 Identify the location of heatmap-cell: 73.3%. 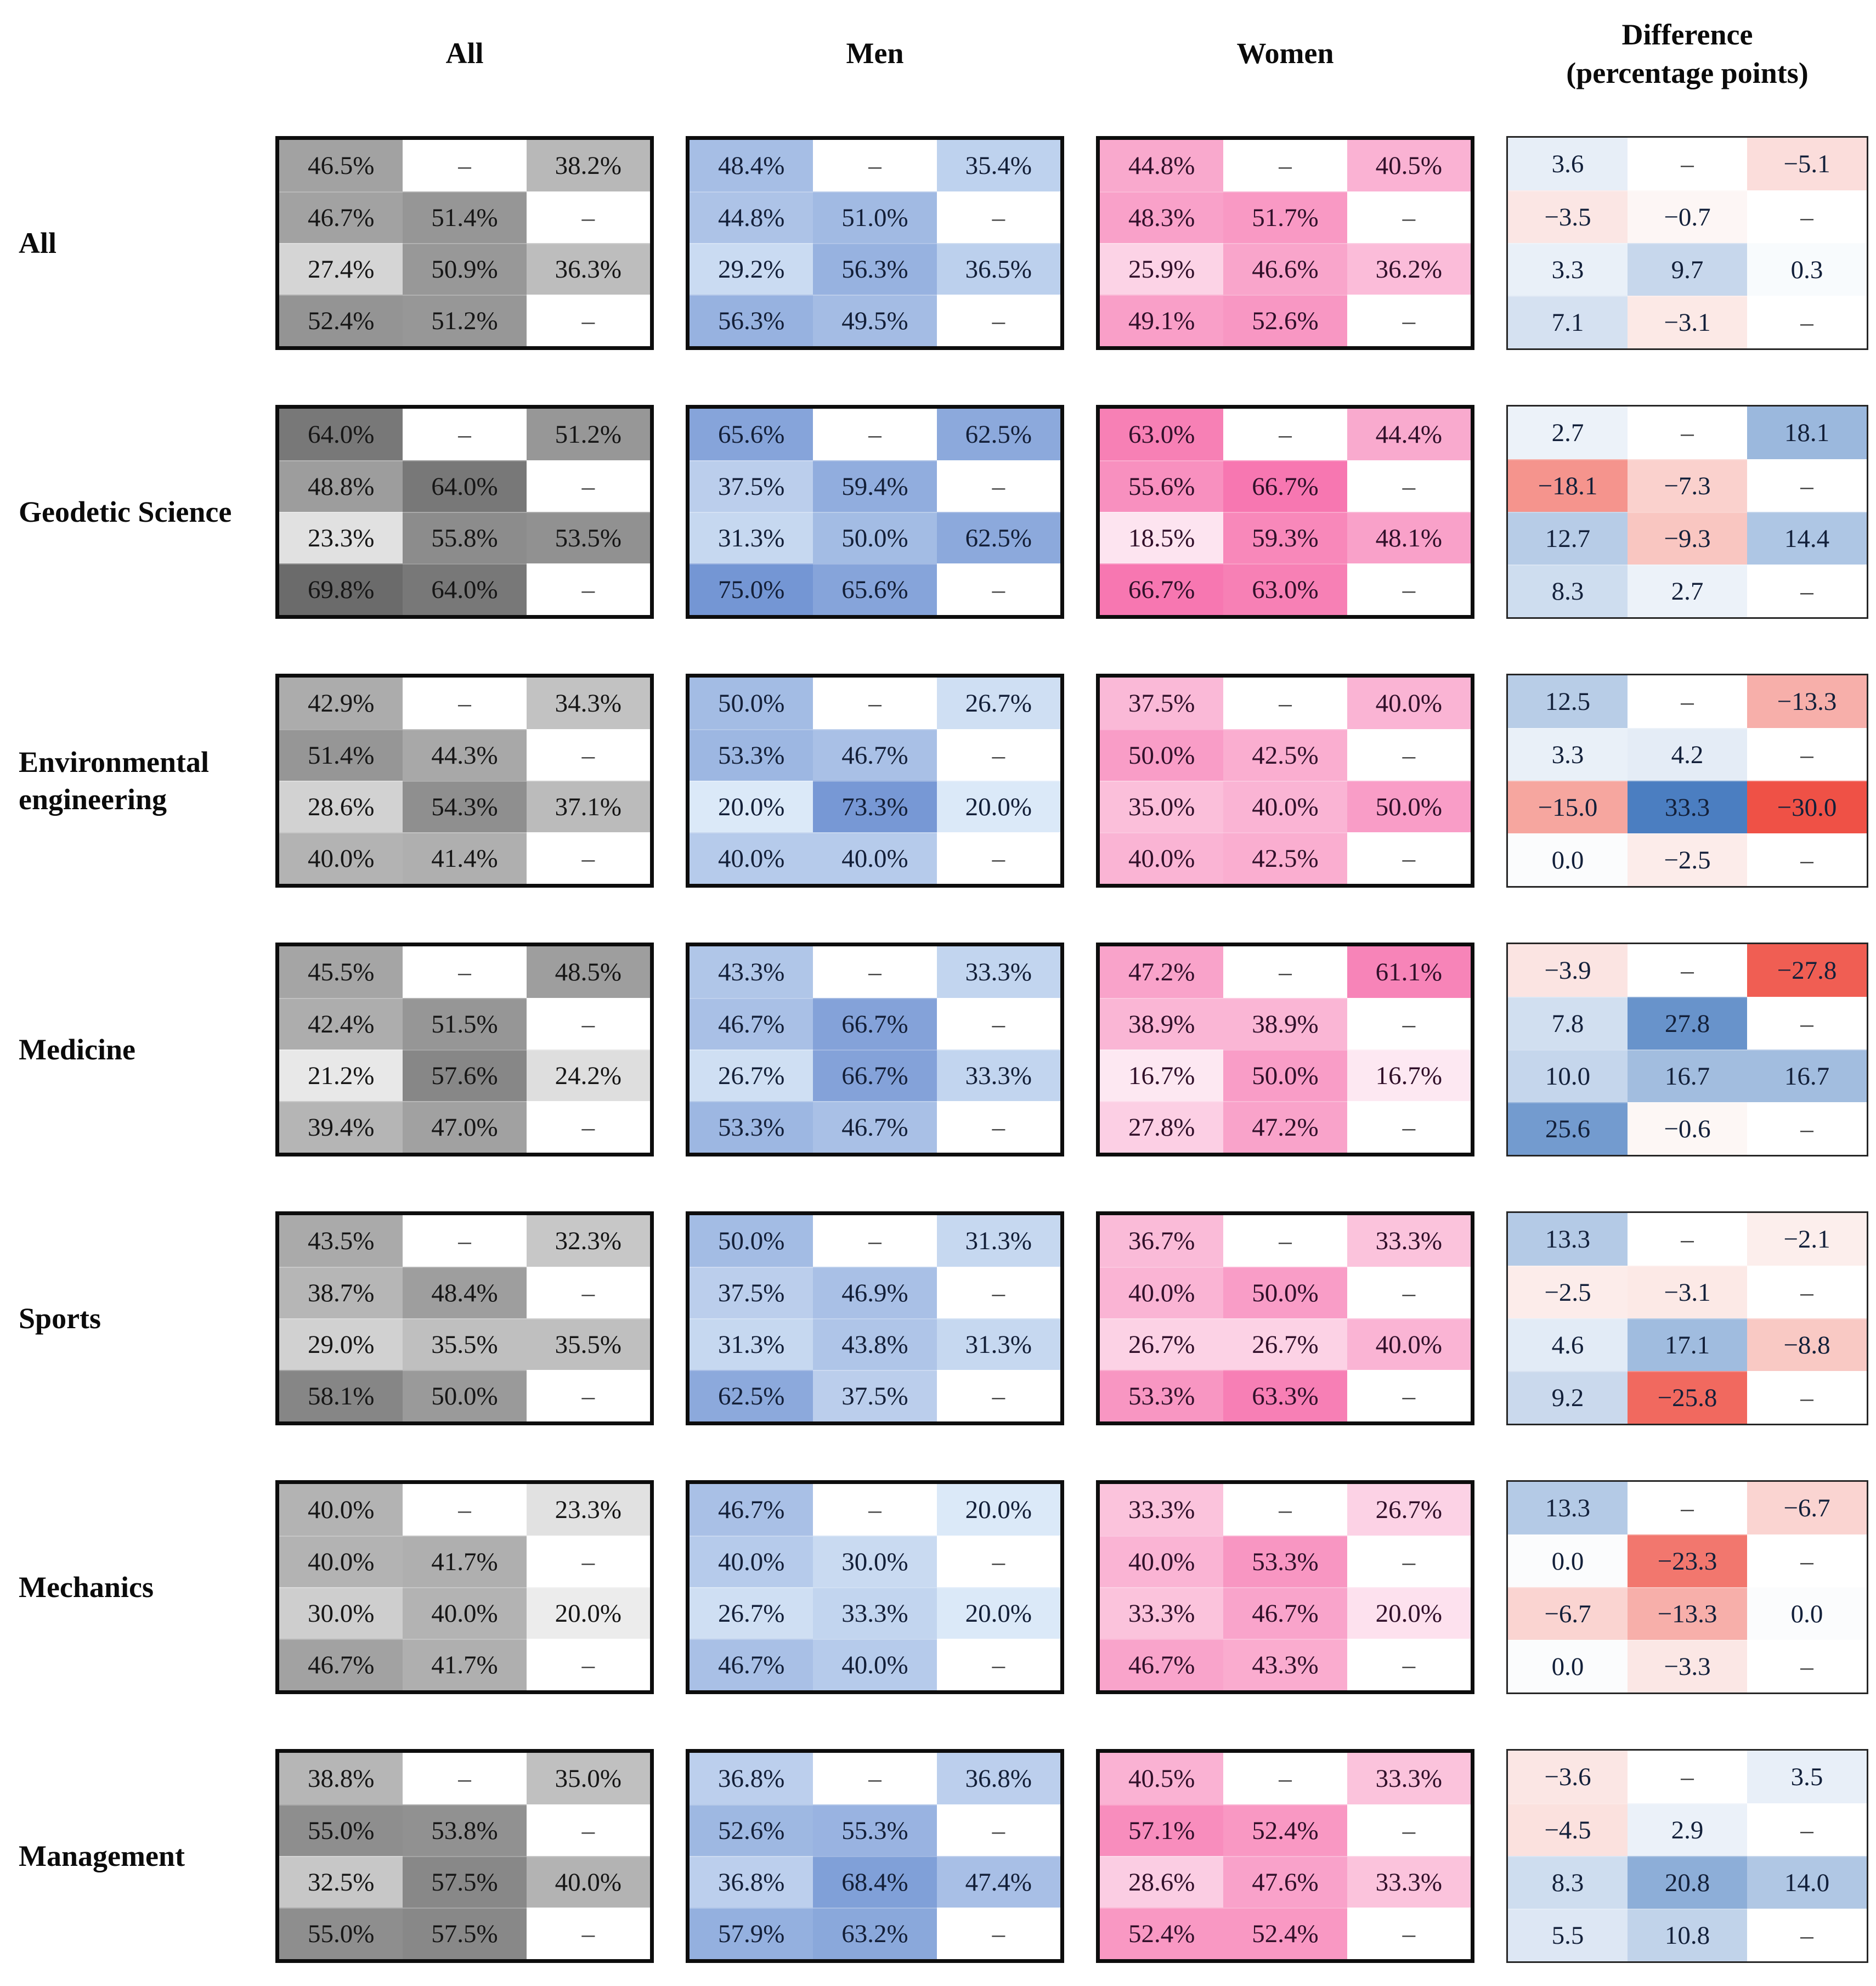
(875, 806).